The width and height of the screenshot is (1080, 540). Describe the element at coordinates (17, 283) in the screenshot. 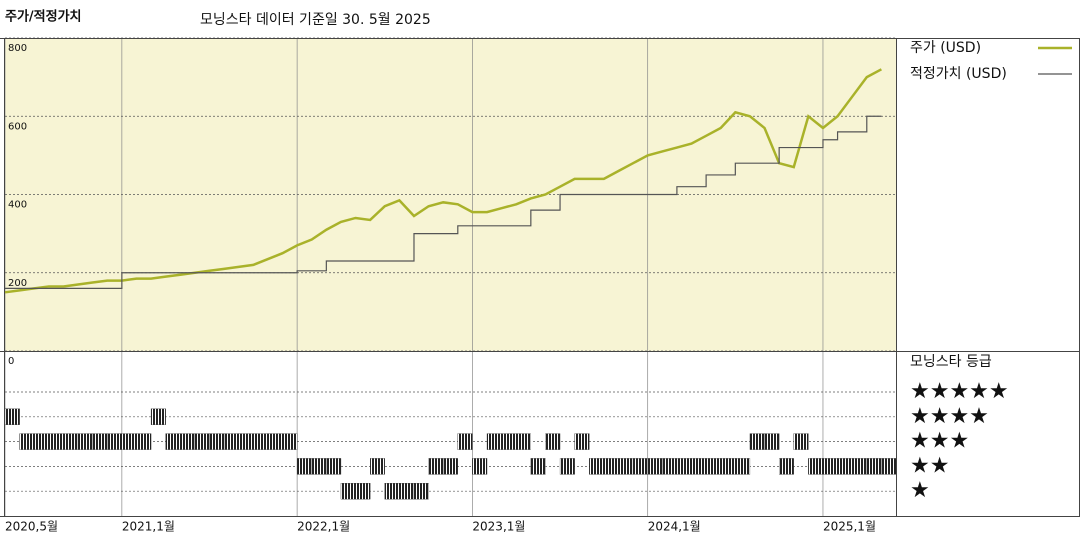

I see `y-tick-label: 200` at that location.